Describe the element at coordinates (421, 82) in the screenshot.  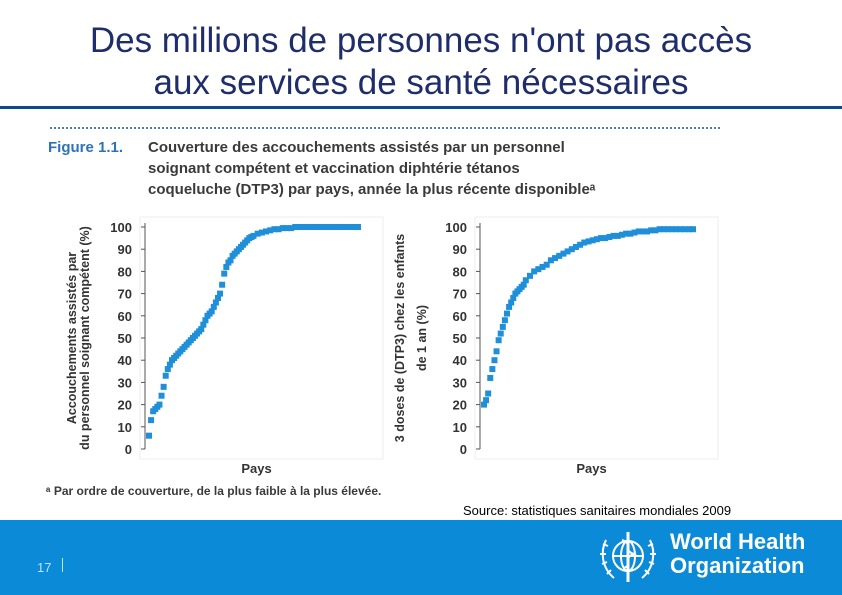
I see `slide-title-line-2: aux services de santé nécessaires` at that location.